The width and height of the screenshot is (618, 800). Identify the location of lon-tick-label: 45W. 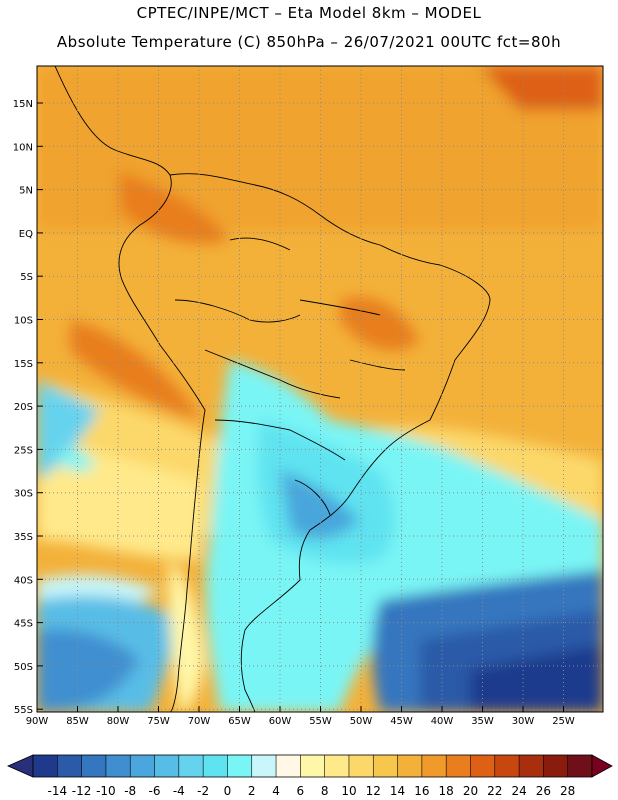
(401, 721).